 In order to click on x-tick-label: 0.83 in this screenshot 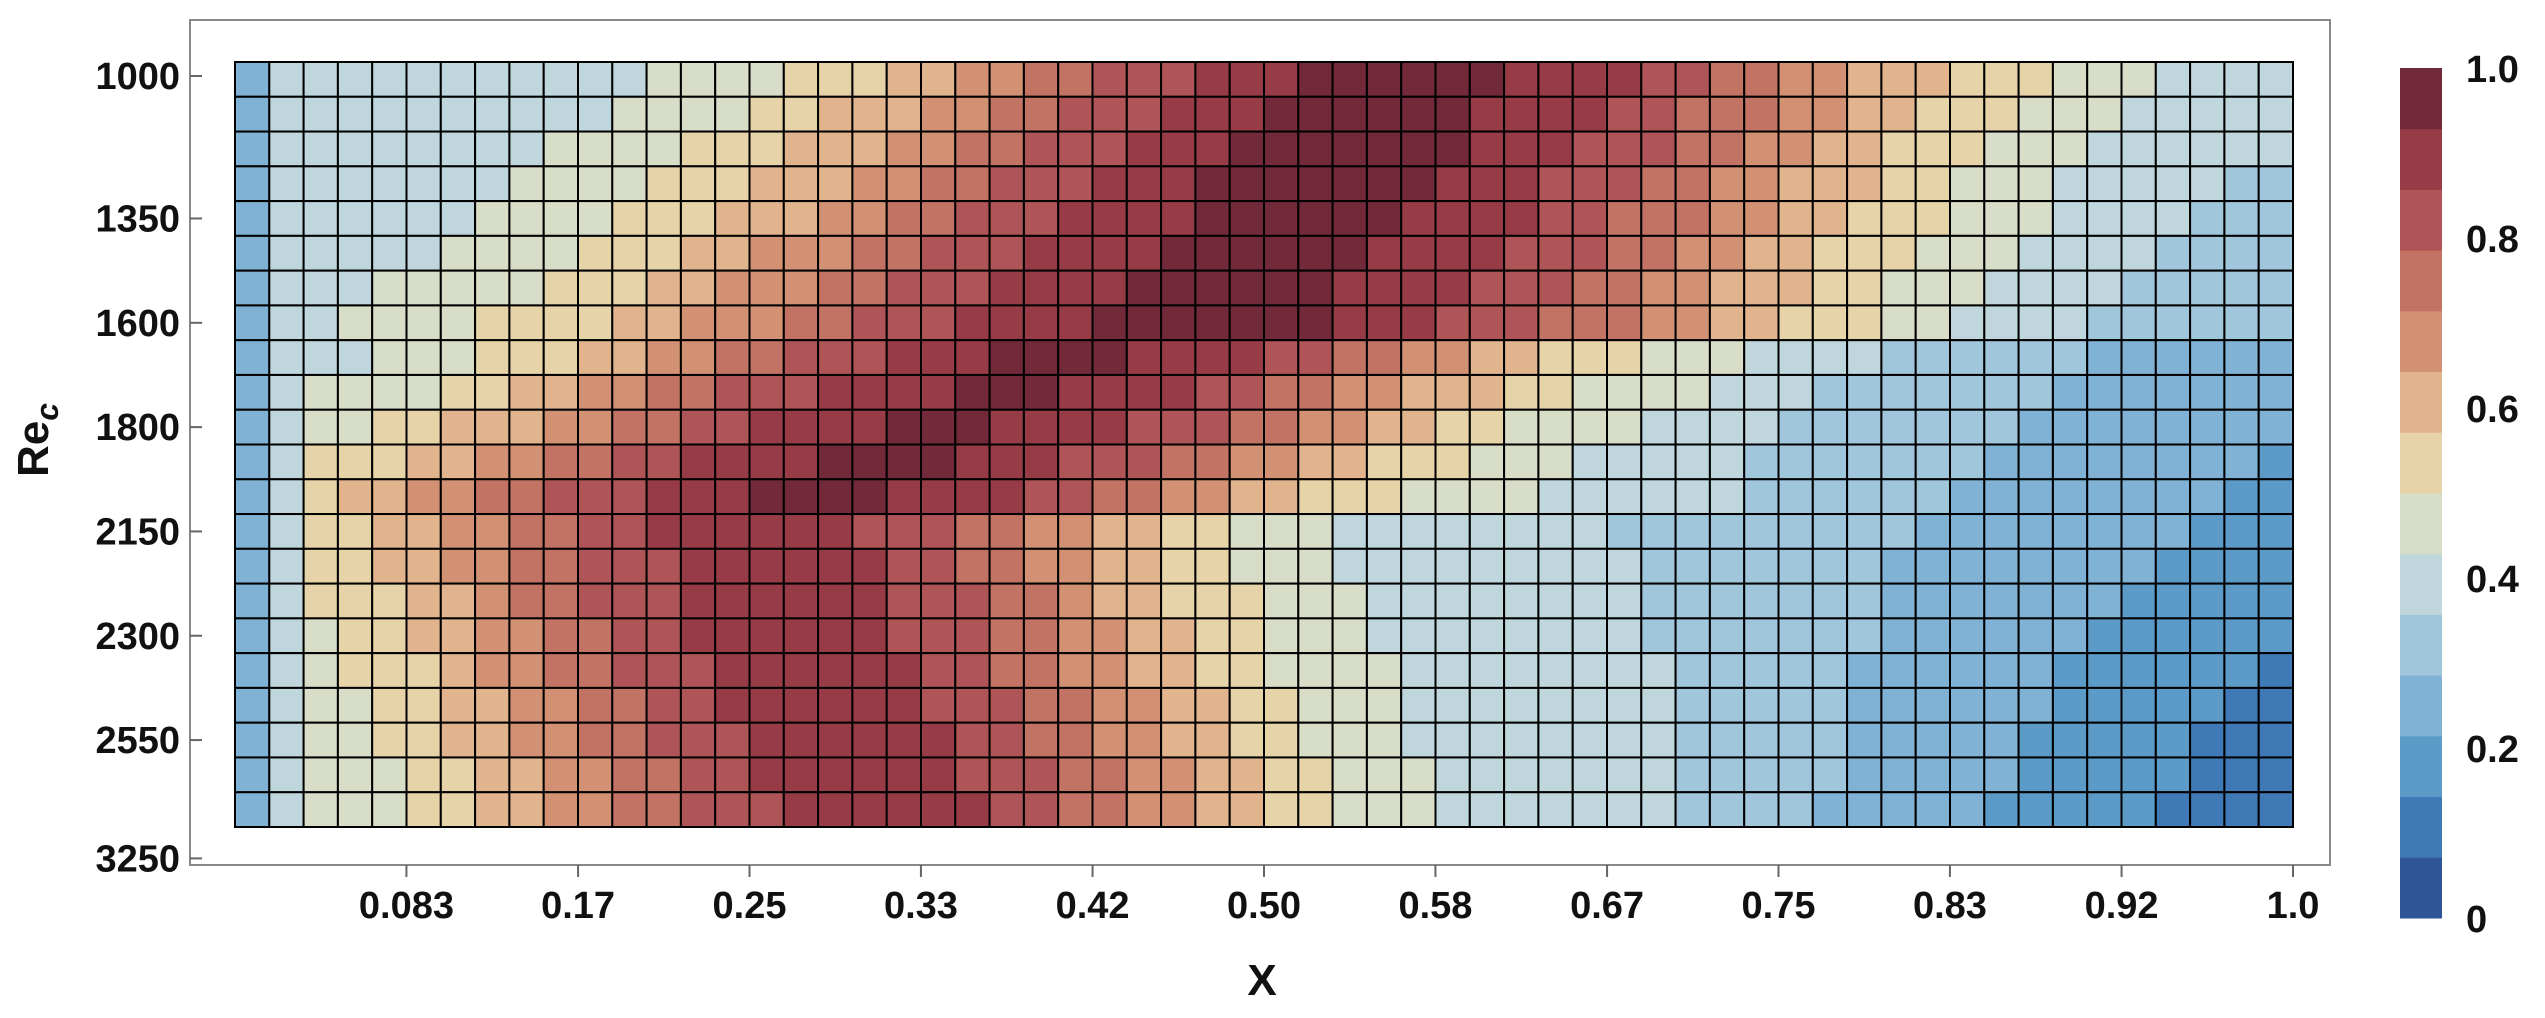, I will do `click(1950, 906)`.